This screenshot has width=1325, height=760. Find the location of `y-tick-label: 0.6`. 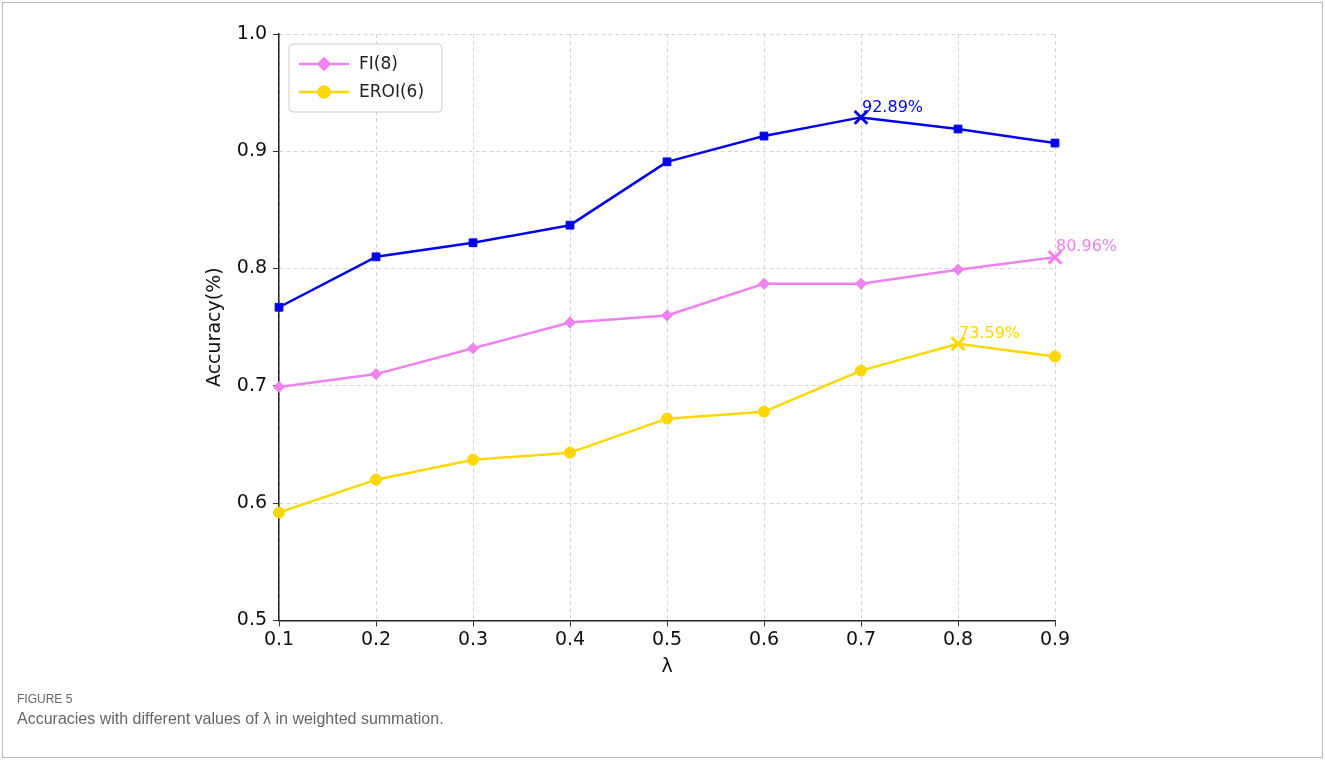

y-tick-label: 0.6 is located at coordinates (252, 501).